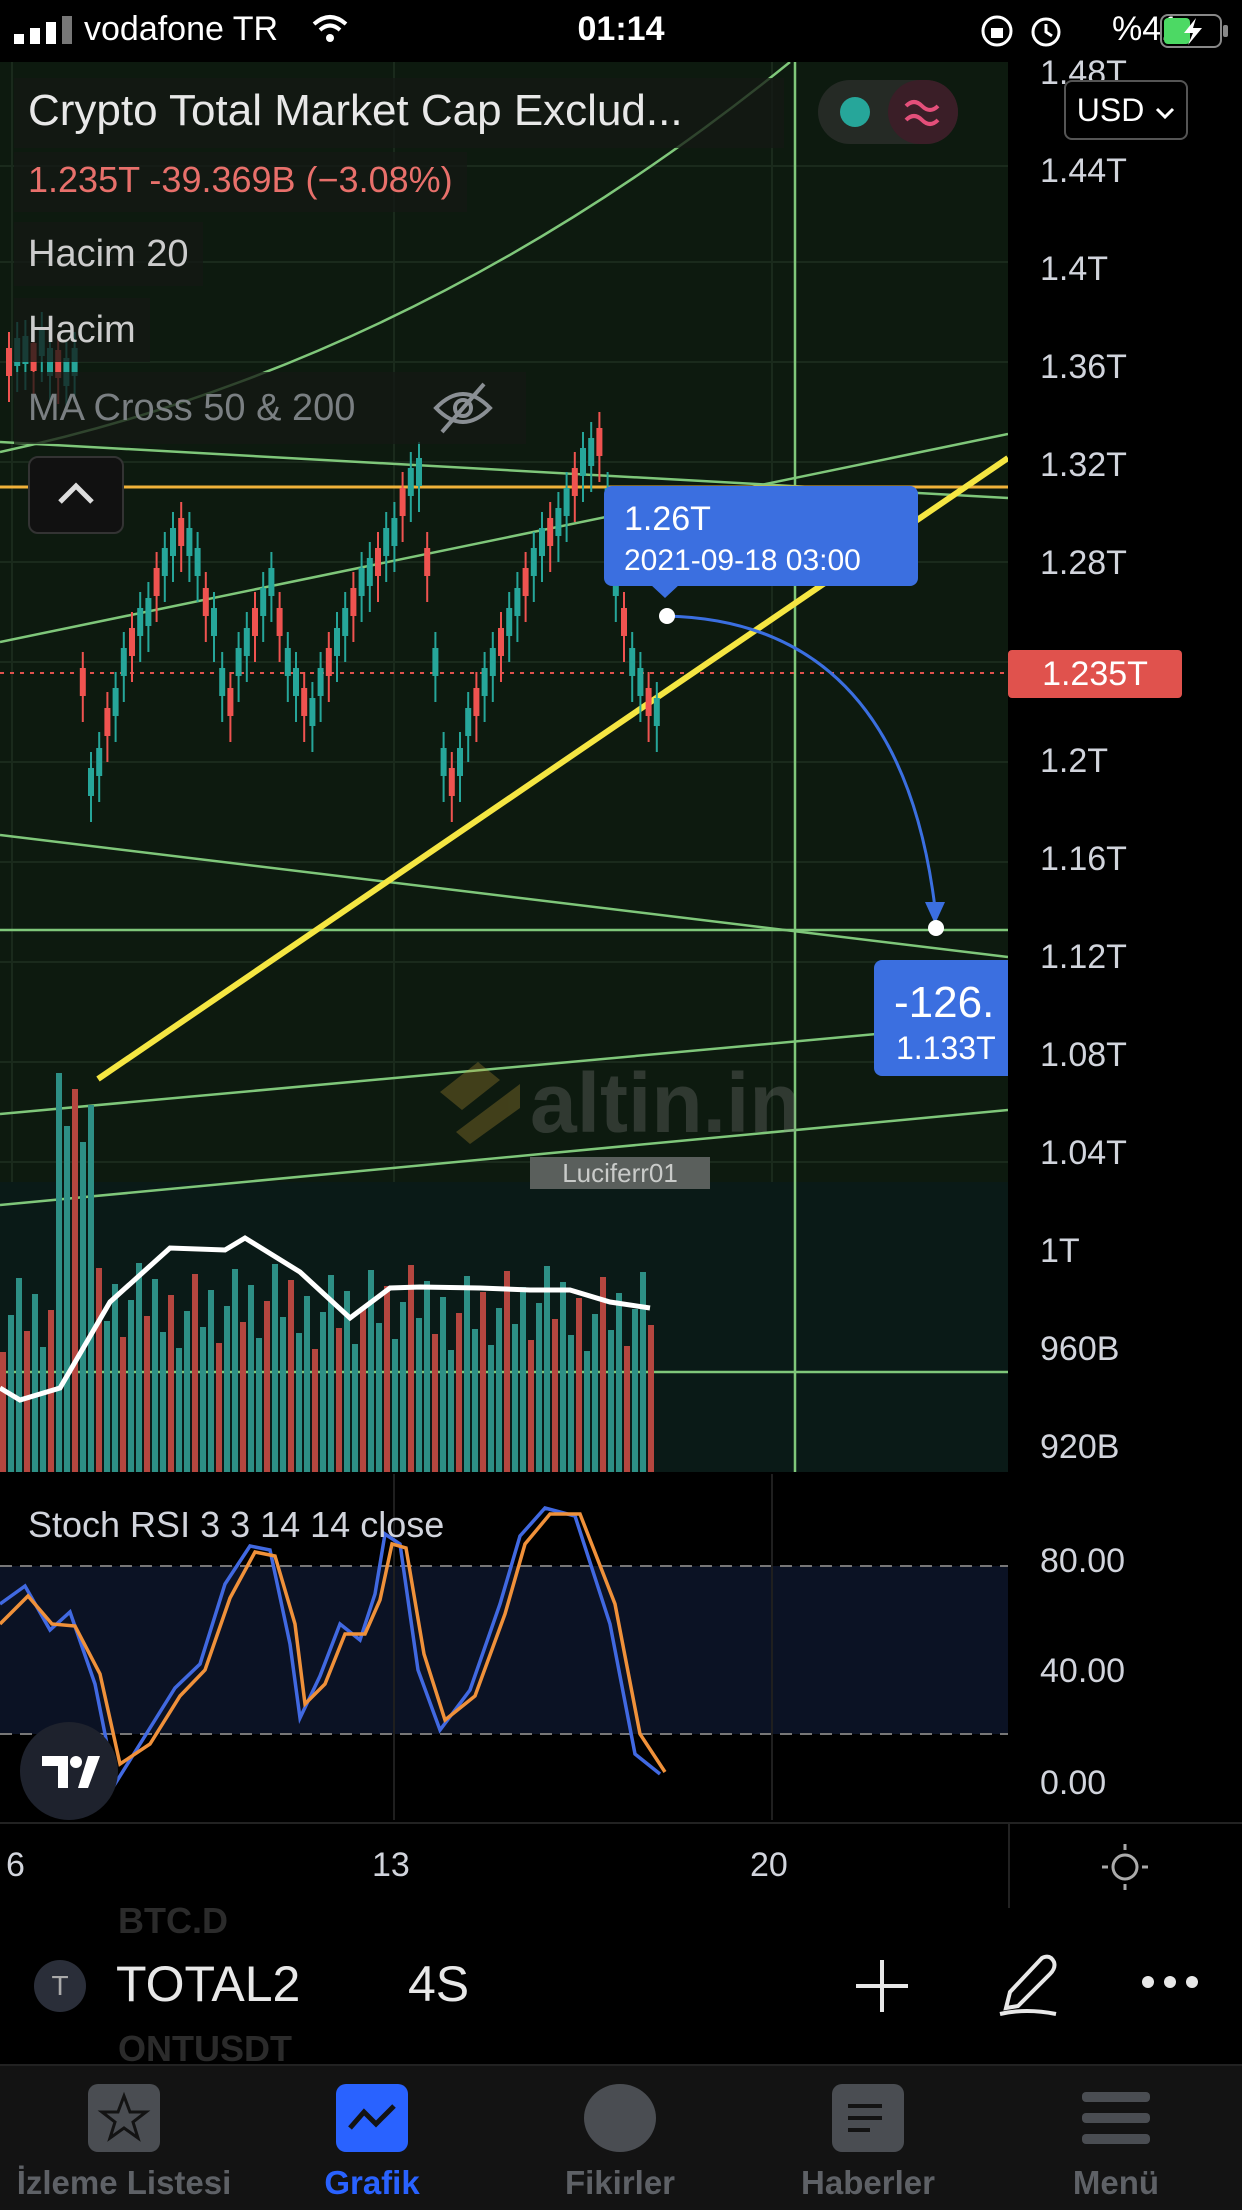 The image size is (1242, 2210). What do you see at coordinates (621, 1866) in the screenshot?
I see `time-axis: 6 13 20` at bounding box center [621, 1866].